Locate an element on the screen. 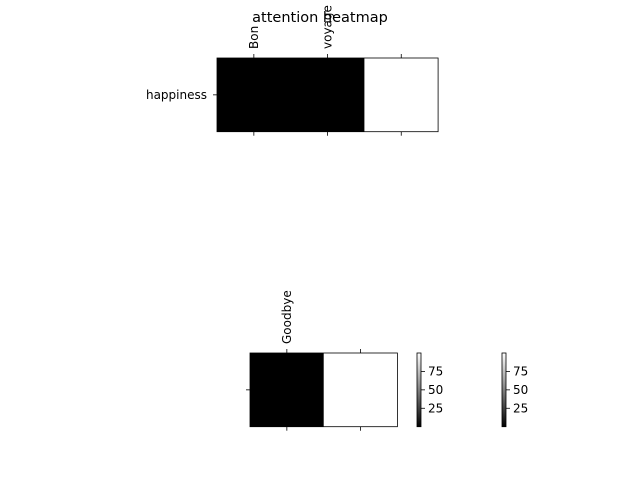 The image size is (640, 480). hm0-xtick-label-0: Bon is located at coordinates (254, 37).